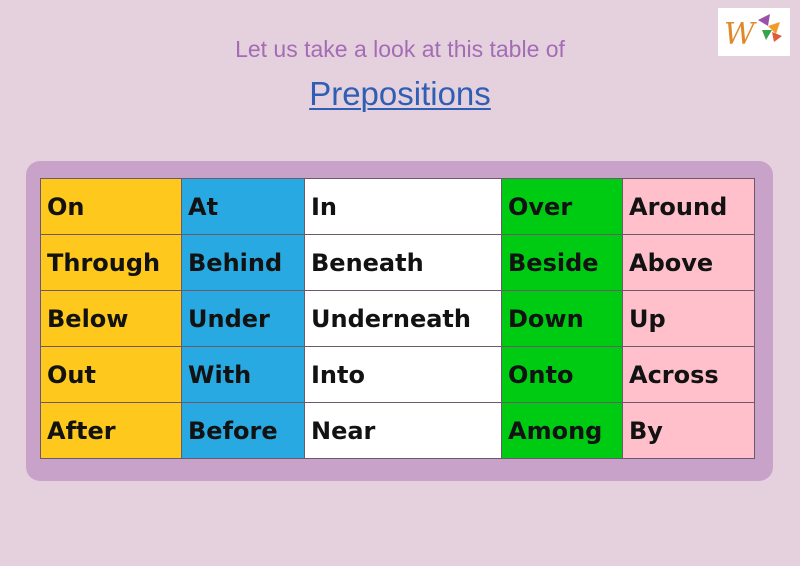 This screenshot has height=566, width=800. I want to click on table-cell: Across, so click(688, 374).